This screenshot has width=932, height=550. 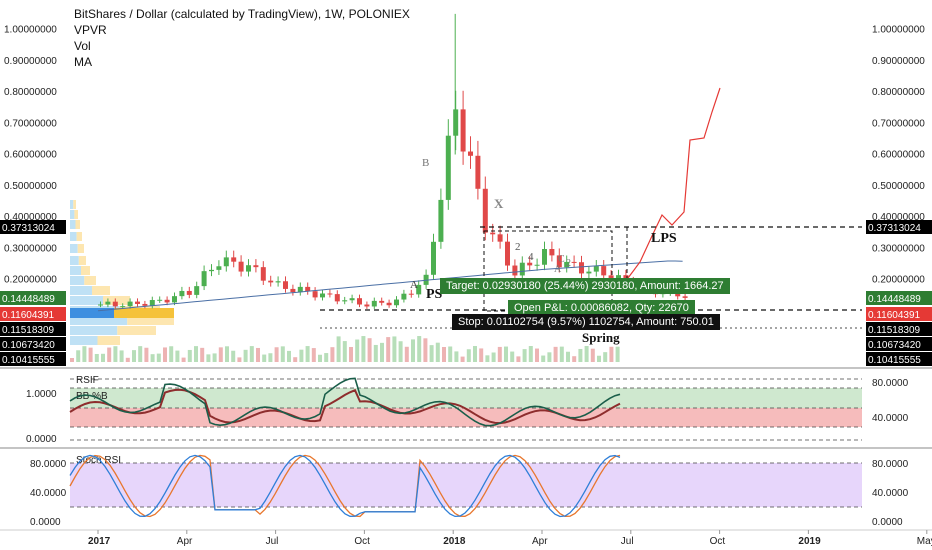 What do you see at coordinates (30, 61) in the screenshot?
I see `price-tick-left: 0.90000000` at bounding box center [30, 61].